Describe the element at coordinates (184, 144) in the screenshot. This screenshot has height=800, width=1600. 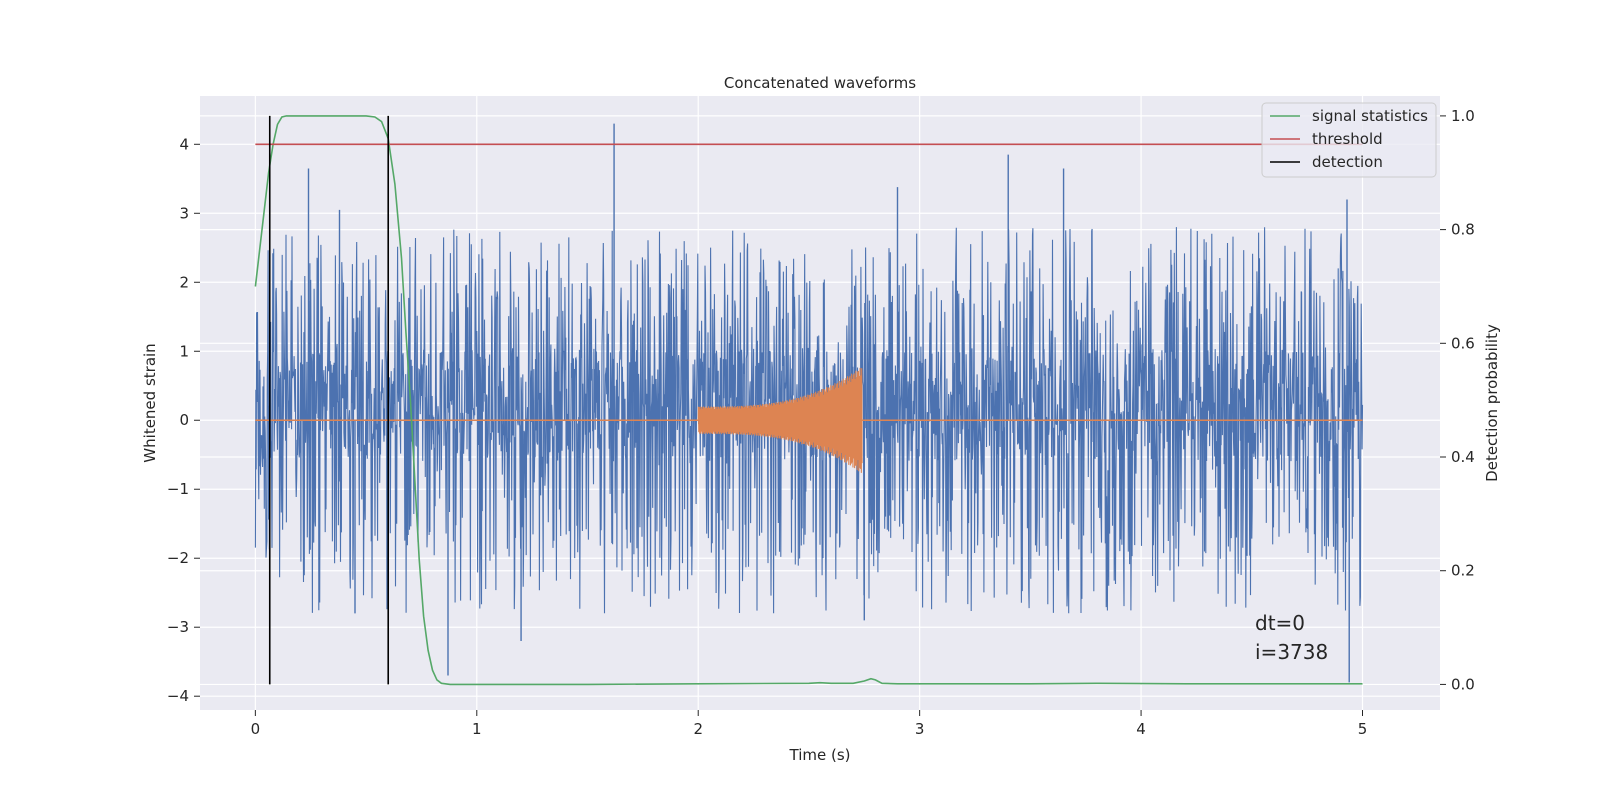
I see `left-tick-label-8: 4` at that location.